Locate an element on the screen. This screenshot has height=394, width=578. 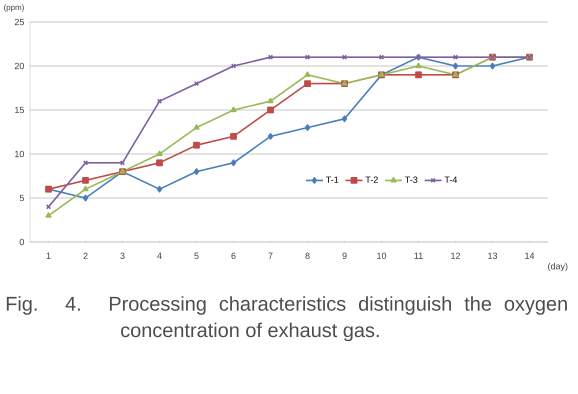
x-tick-label: 1 is located at coordinates (48, 255).